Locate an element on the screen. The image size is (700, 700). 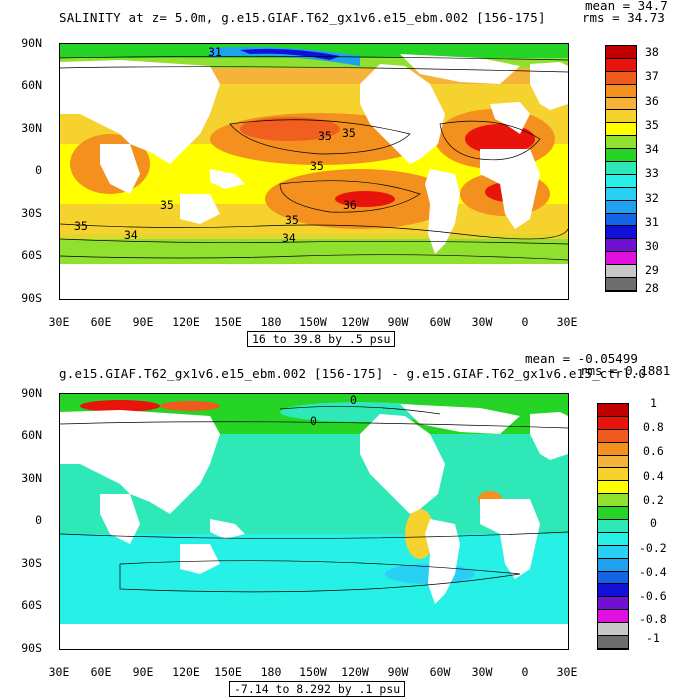
contour-label: 0 is located at coordinates (353, 400).